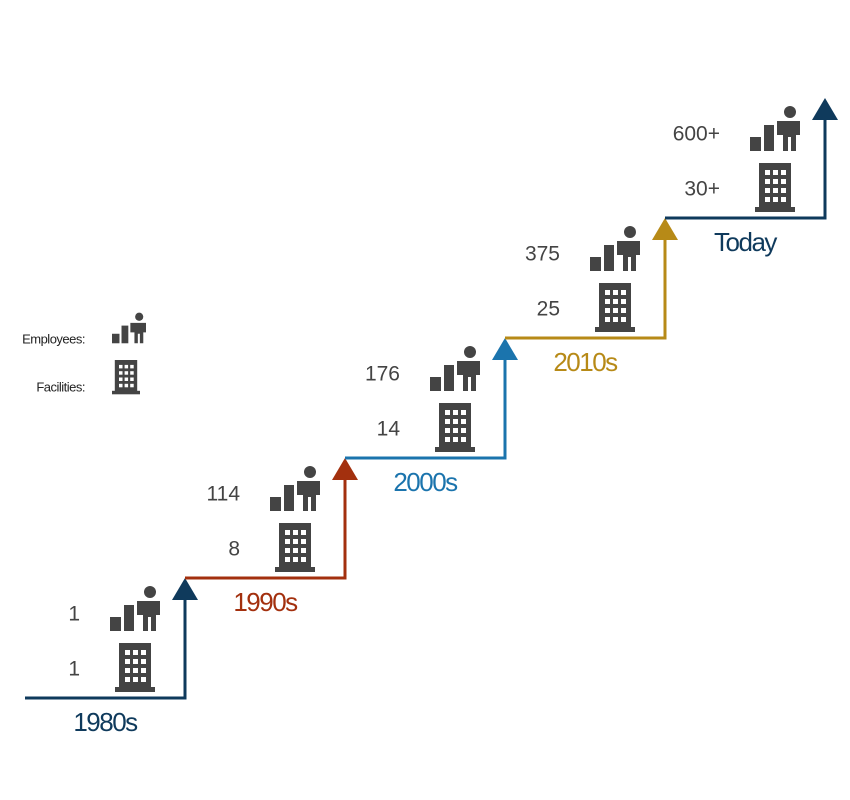  What do you see at coordinates (702, 189) in the screenshot?
I see `facilities-count: 30+` at bounding box center [702, 189].